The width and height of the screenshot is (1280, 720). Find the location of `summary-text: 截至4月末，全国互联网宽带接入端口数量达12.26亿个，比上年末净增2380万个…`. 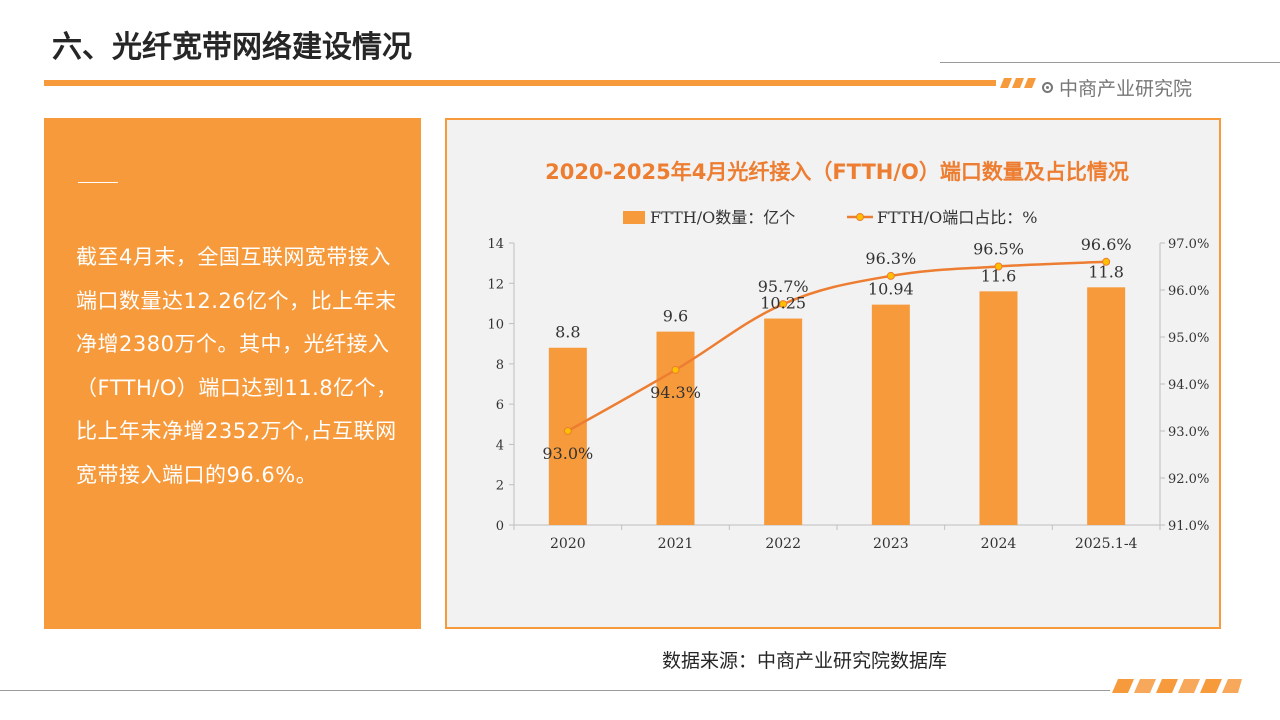

summary-text: 截至4月末，全国互联网宽带接入端口数量达12.26亿个，比上年末净增2380万个… is located at coordinates (237, 366).